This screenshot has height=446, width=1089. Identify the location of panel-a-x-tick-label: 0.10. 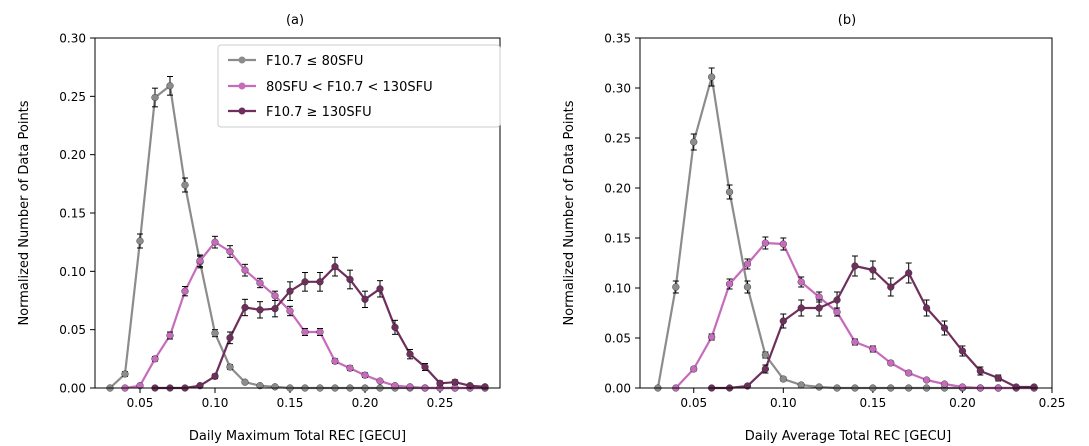
(215, 403).